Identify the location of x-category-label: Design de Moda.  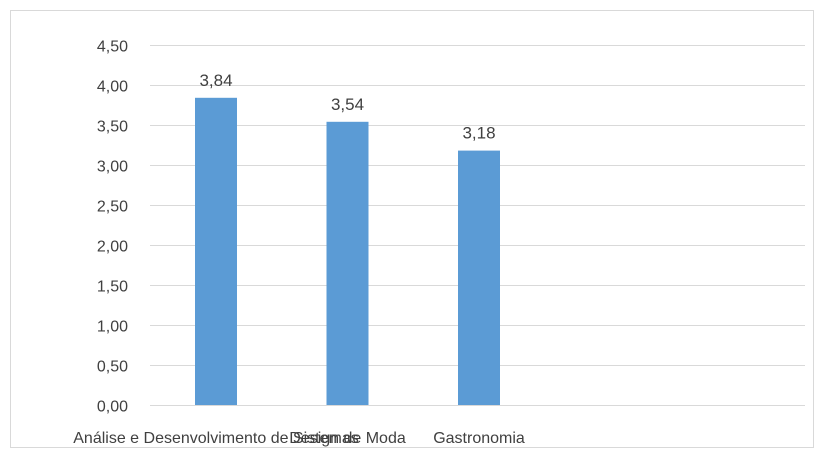
(347, 438).